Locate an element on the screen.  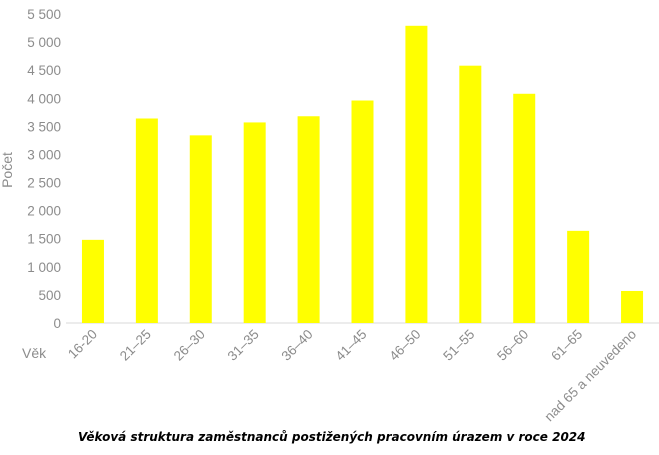
y-tick-label: 2 500 is located at coordinates (44, 183).